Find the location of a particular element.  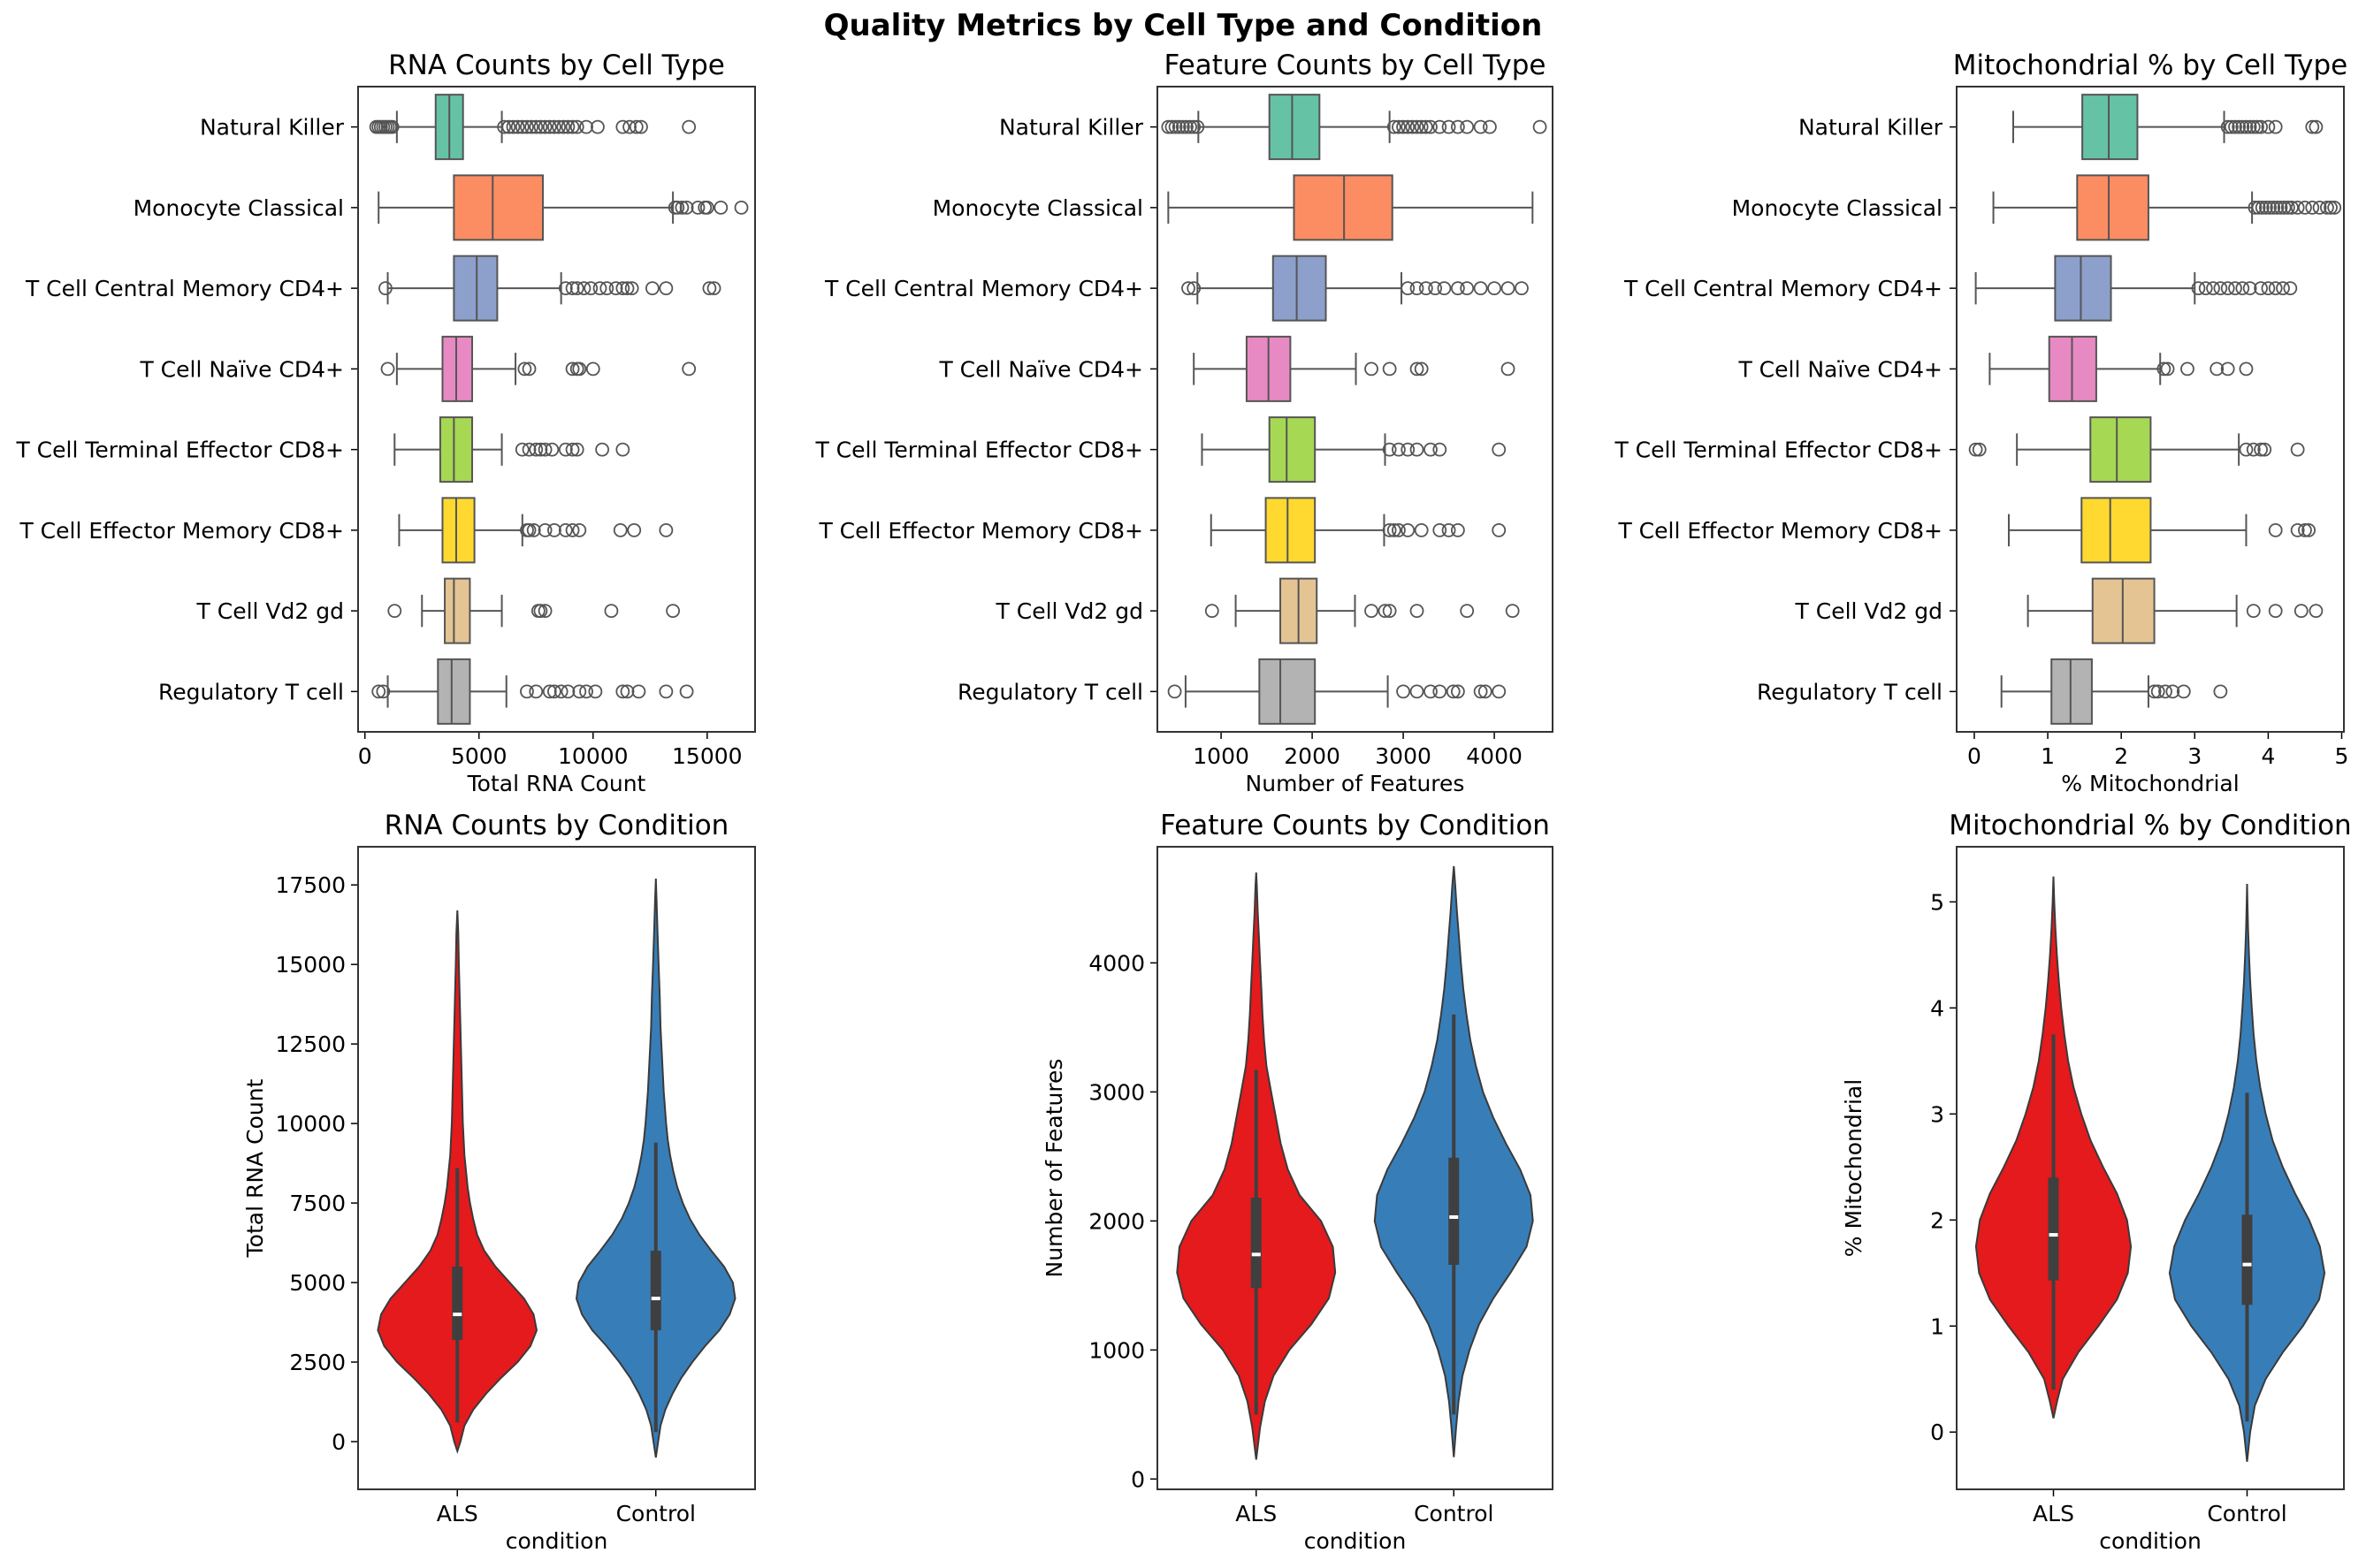

y-tick-label: Natural Killer is located at coordinates (1870, 128).